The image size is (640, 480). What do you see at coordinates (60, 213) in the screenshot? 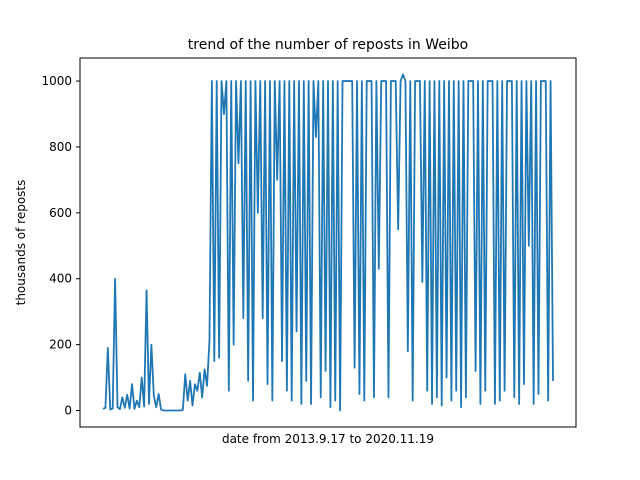
I see `y-tick-label: 600` at bounding box center [60, 213].